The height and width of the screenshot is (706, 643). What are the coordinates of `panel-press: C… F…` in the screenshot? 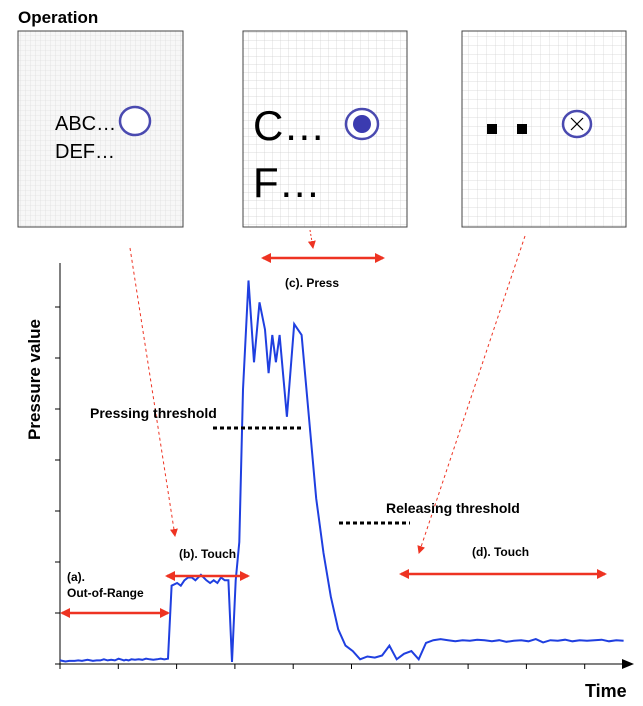 It's located at (325, 129).